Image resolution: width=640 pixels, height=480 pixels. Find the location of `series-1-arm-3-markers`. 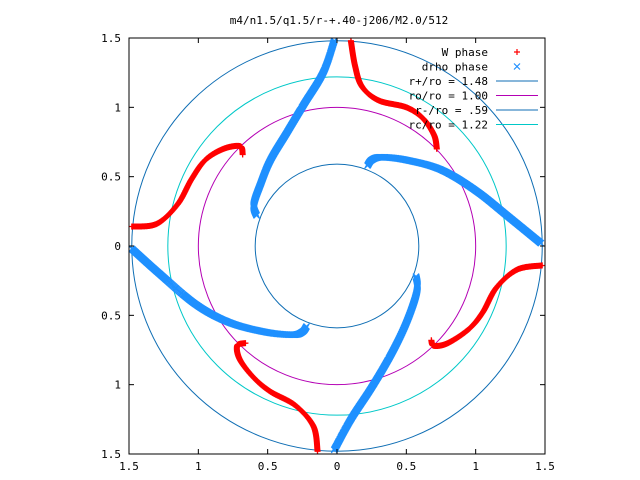

series-1-arm-3-markers is located at coordinates (294, 128).